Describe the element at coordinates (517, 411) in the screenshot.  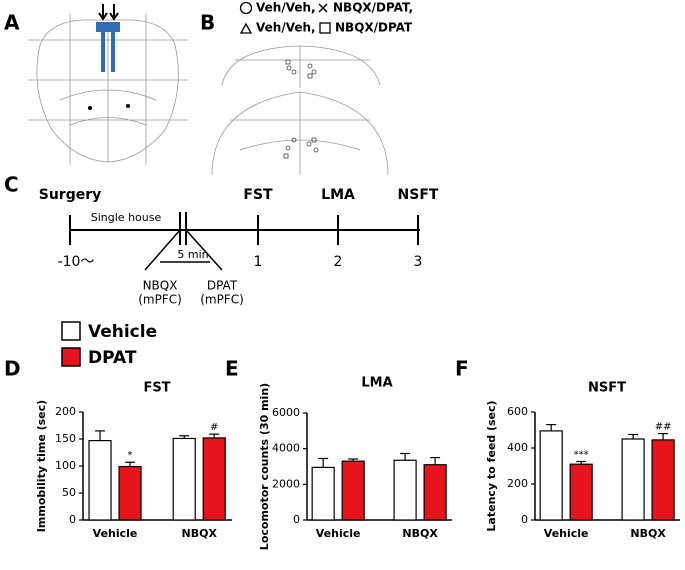
I see `y-tick-label: 600` at that location.